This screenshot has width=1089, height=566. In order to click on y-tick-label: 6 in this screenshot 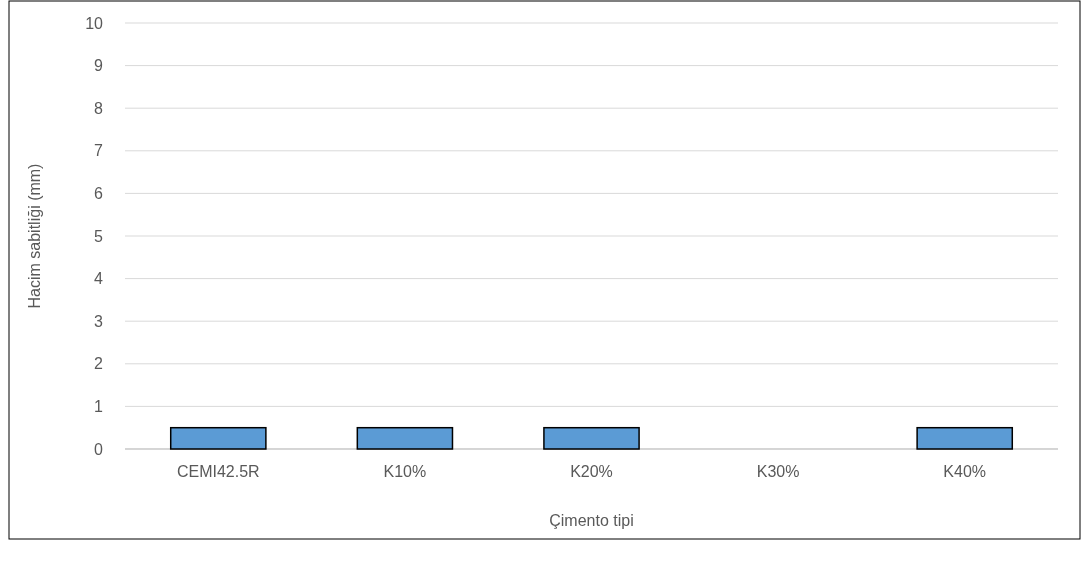, I will do `click(99, 193)`.